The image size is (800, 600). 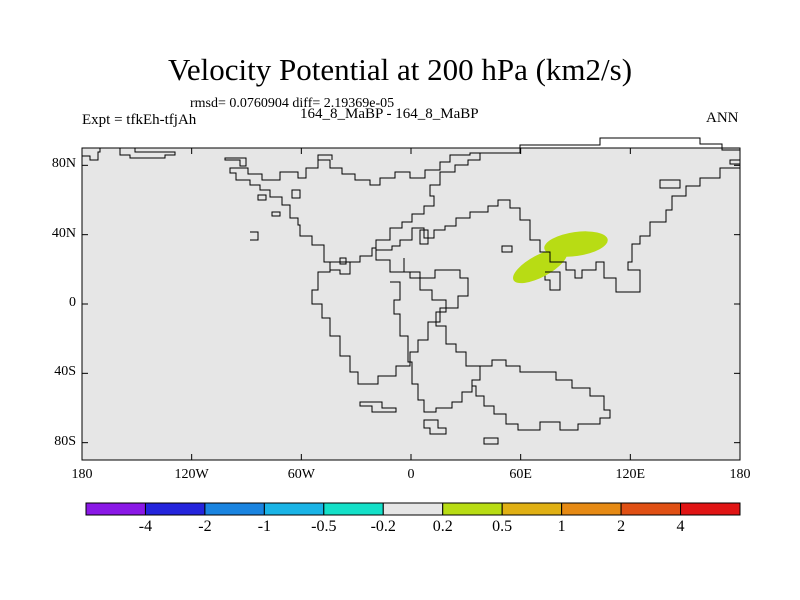 I want to click on colorbar-label: 0.5, so click(x=502, y=526).